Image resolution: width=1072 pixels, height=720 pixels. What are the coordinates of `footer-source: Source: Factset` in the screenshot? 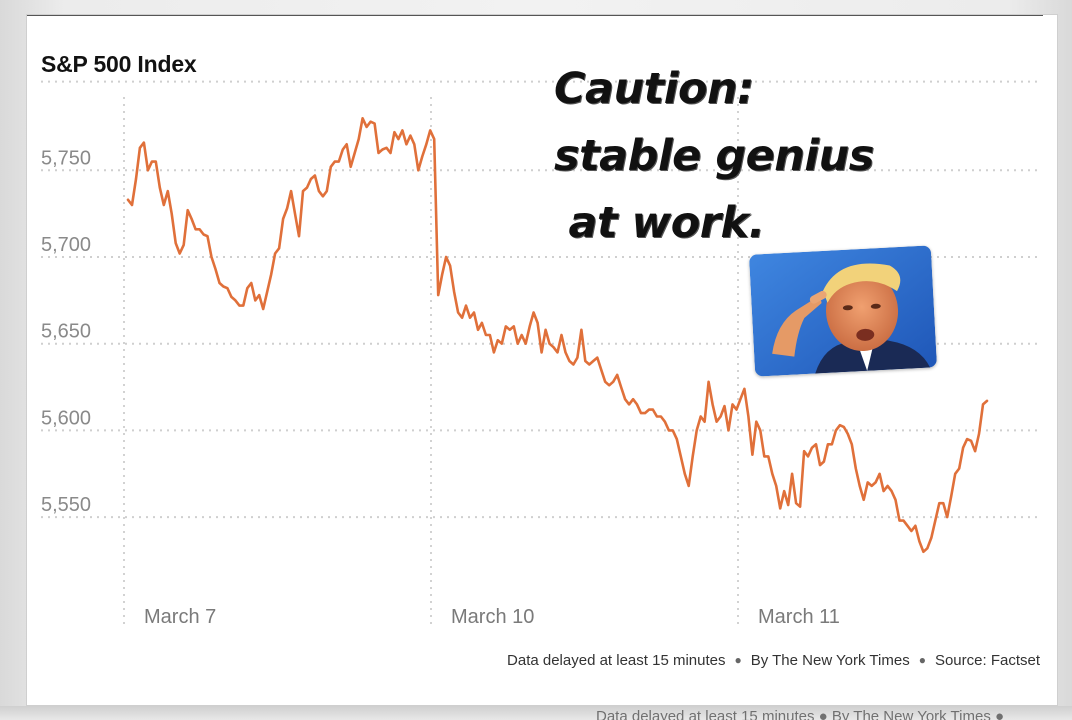 It's located at (987, 660).